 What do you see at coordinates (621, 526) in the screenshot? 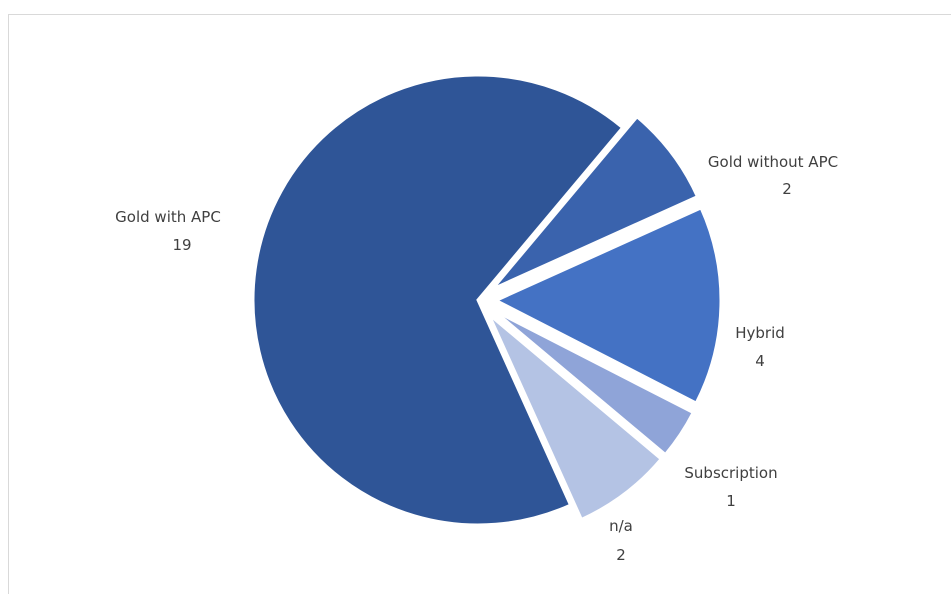
I see `label-na-name: n/a` at bounding box center [621, 526].